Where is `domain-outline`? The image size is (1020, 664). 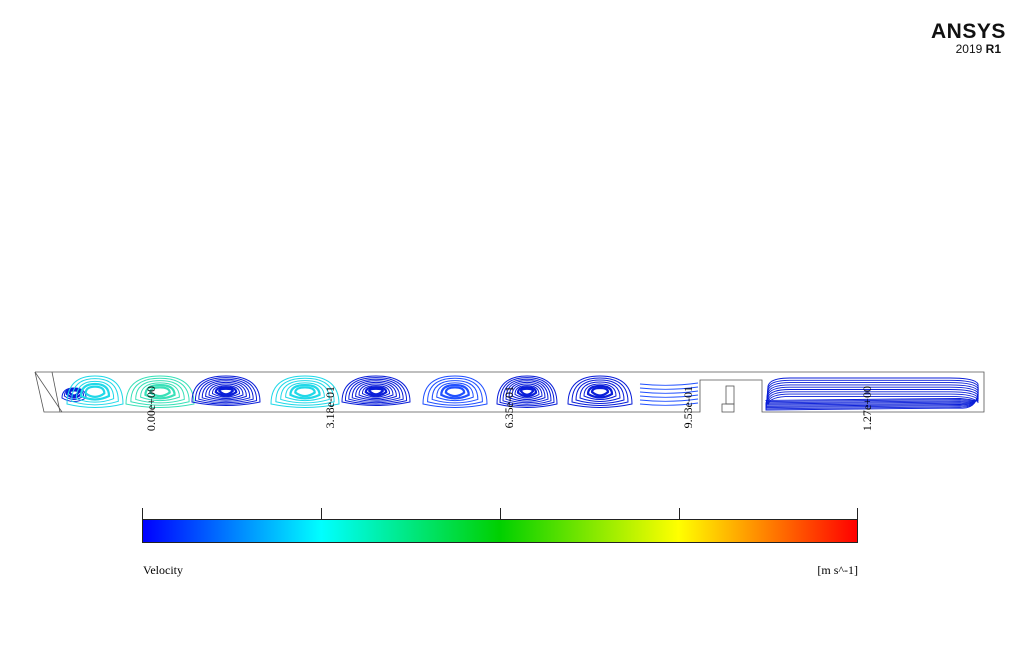 domain-outline is located at coordinates (509, 392).